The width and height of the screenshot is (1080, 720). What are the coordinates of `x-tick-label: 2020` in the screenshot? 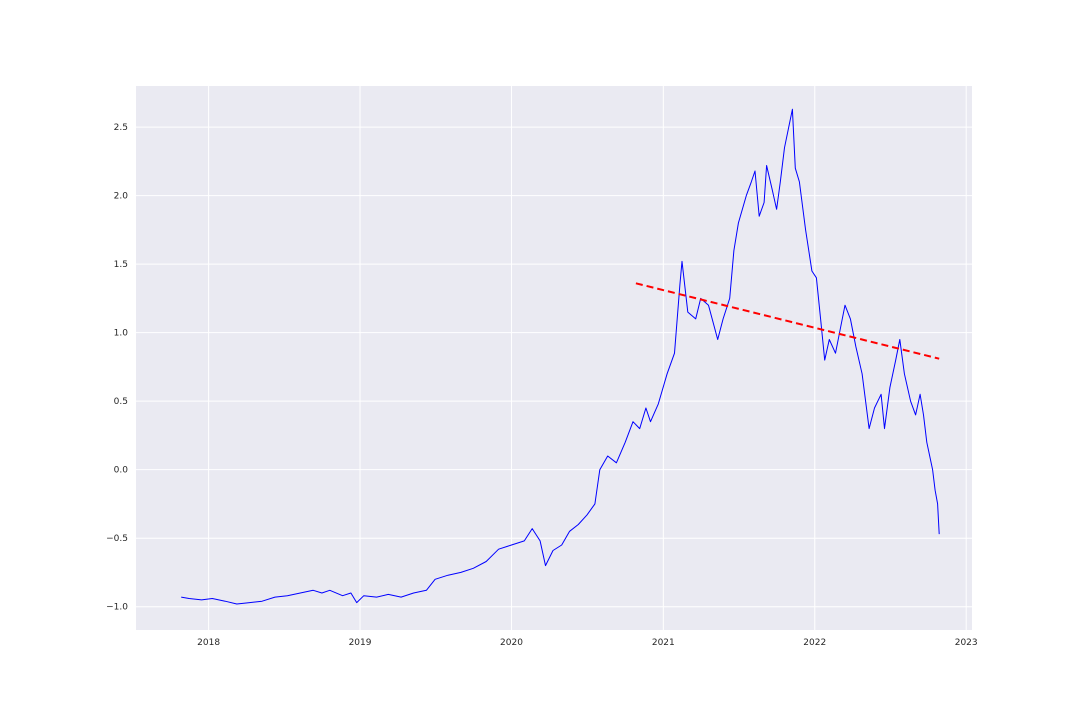 It's located at (511, 643).